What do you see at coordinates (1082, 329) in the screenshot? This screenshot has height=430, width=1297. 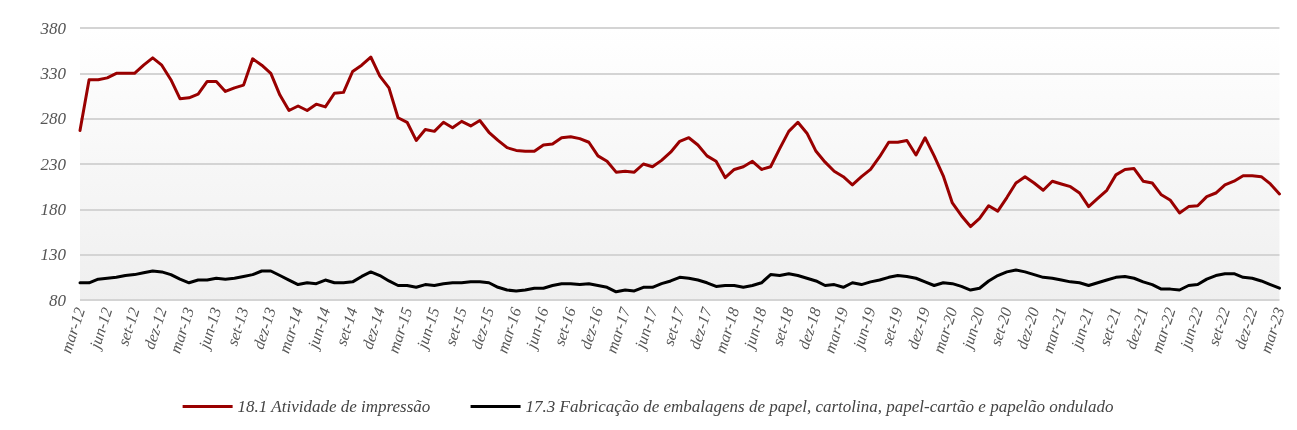 I see `x-tick-label: jun-21` at bounding box center [1082, 329].